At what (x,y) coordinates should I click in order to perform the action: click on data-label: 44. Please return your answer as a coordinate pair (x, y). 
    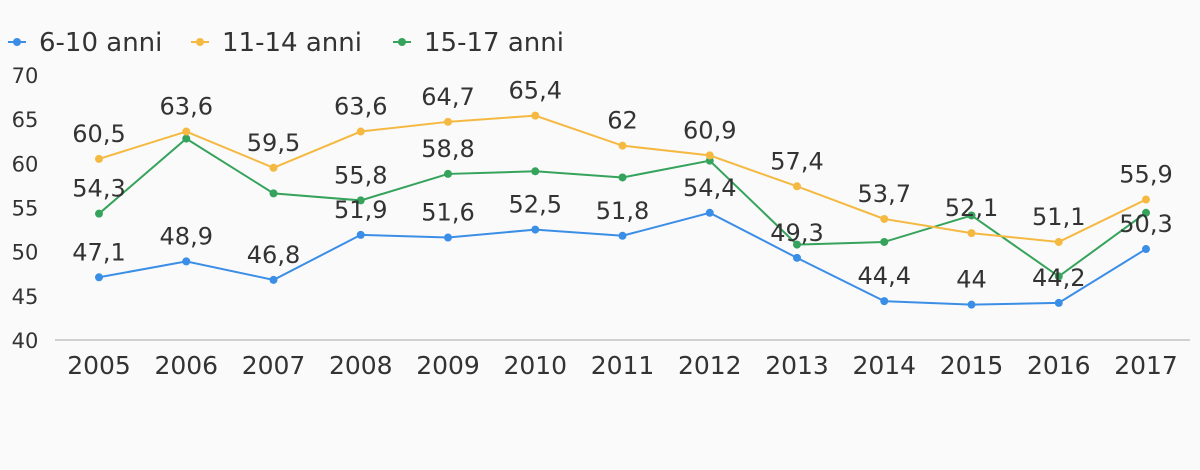
    Looking at the image, I should click on (971, 280).